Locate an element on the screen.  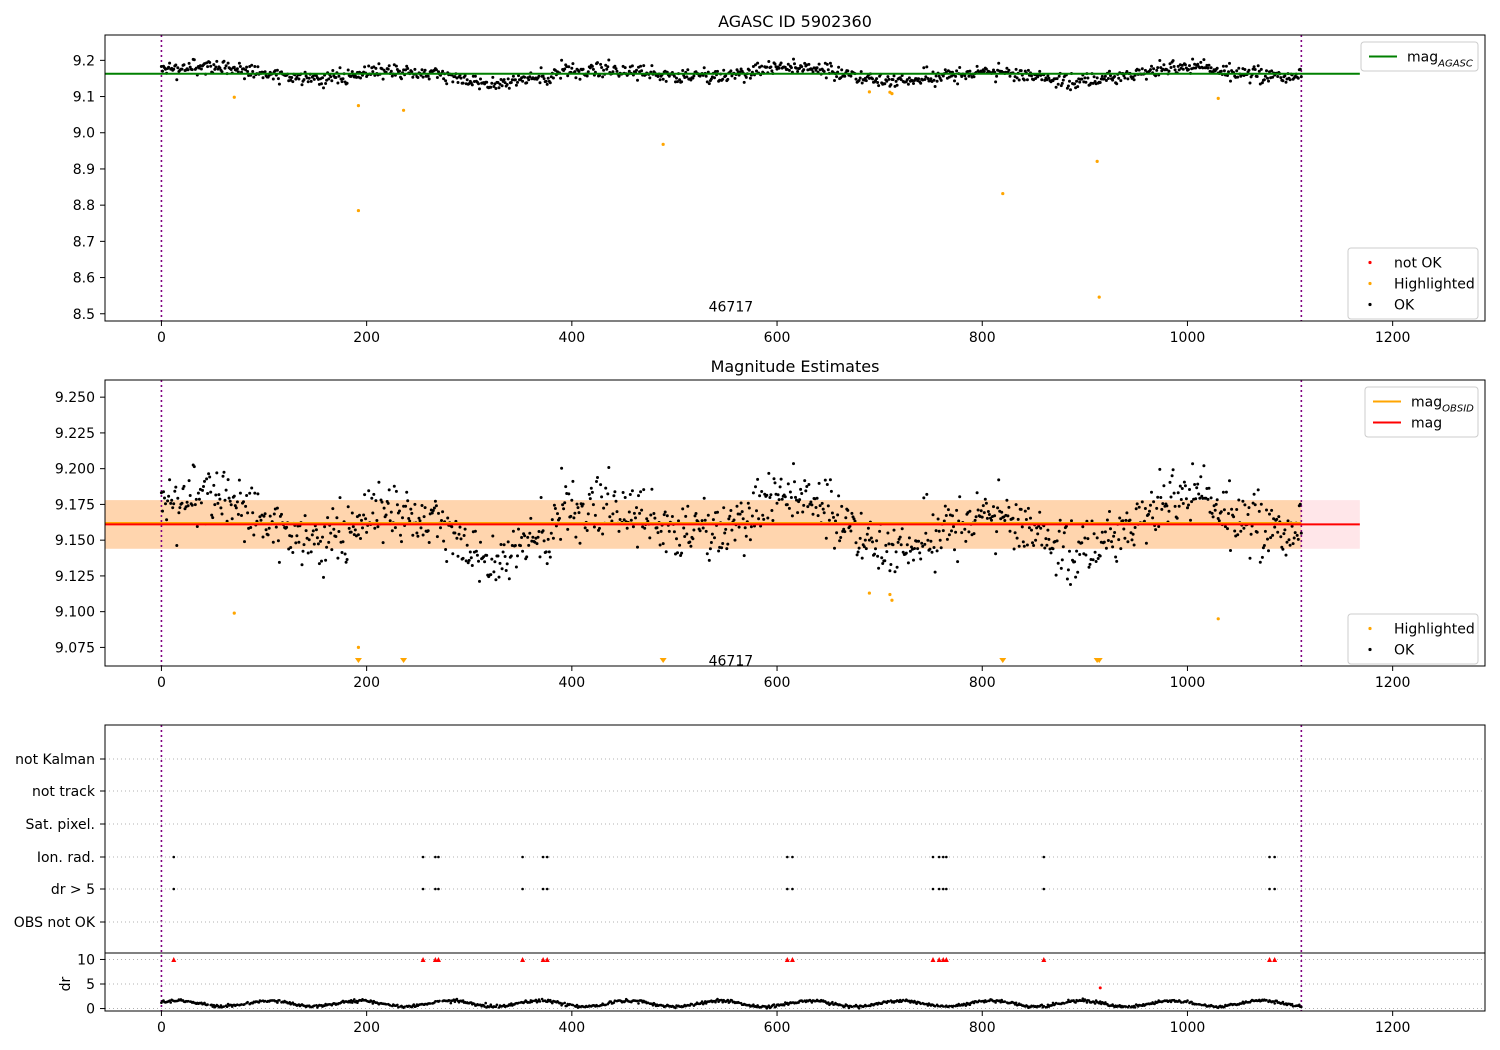
flag-row-label: Sat. pixel. is located at coordinates (60, 825).